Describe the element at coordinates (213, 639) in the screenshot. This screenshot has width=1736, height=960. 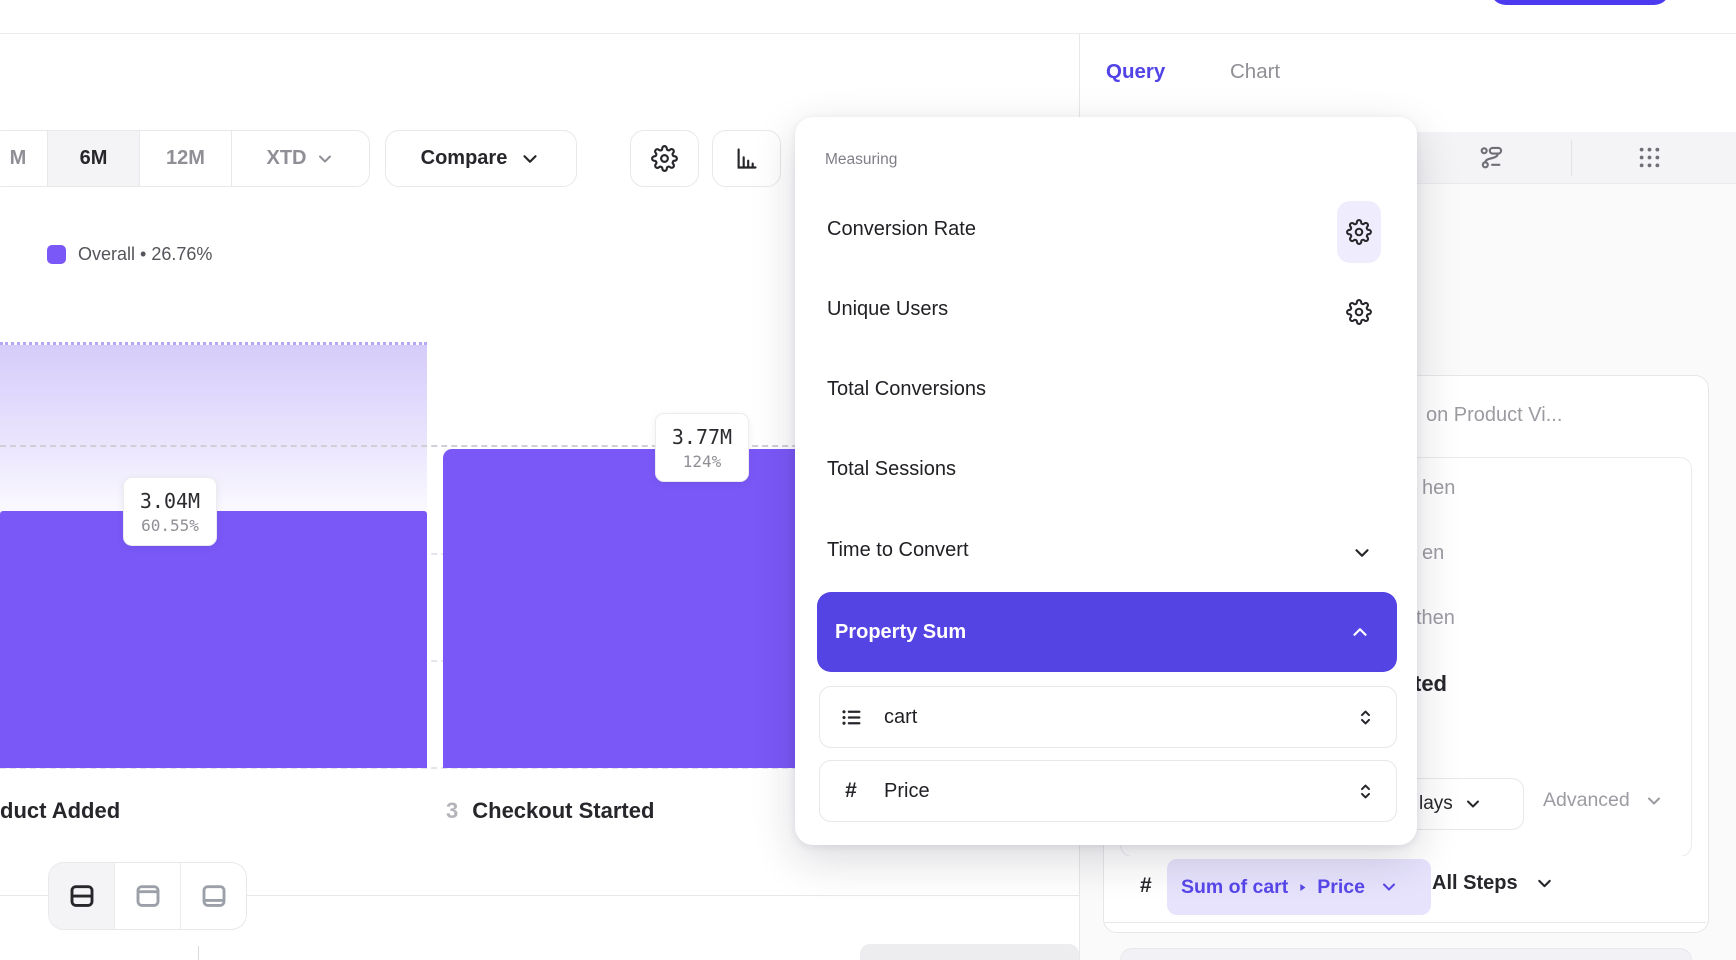
I see `funnel-bar-product-added` at that location.